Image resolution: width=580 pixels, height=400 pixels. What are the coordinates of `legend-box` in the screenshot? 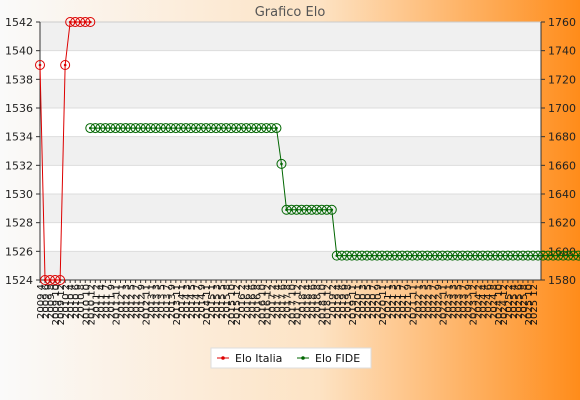 It's located at (291, 358).